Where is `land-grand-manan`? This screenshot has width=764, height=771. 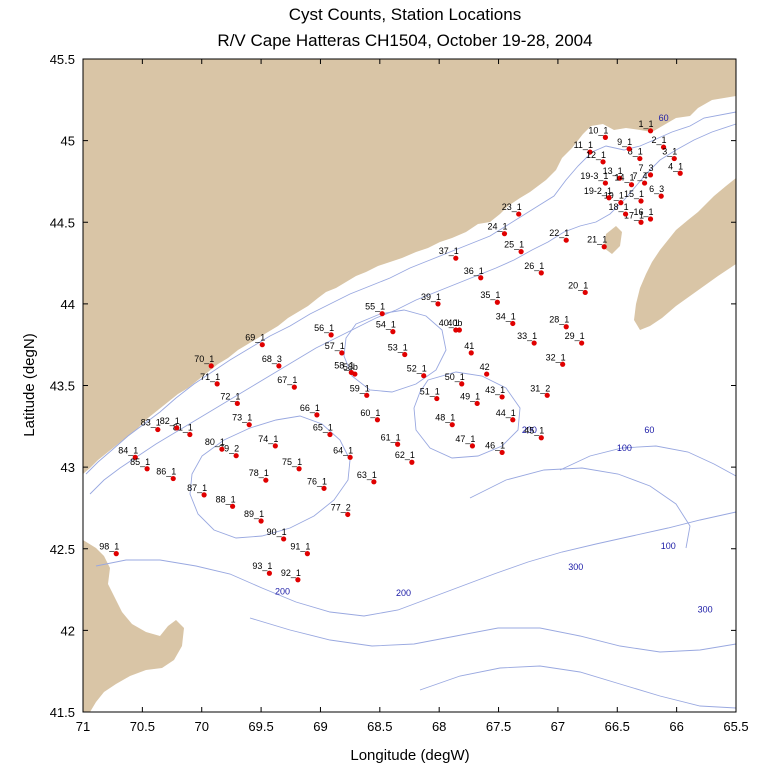
land-grand-manan is located at coordinates (613, 240).